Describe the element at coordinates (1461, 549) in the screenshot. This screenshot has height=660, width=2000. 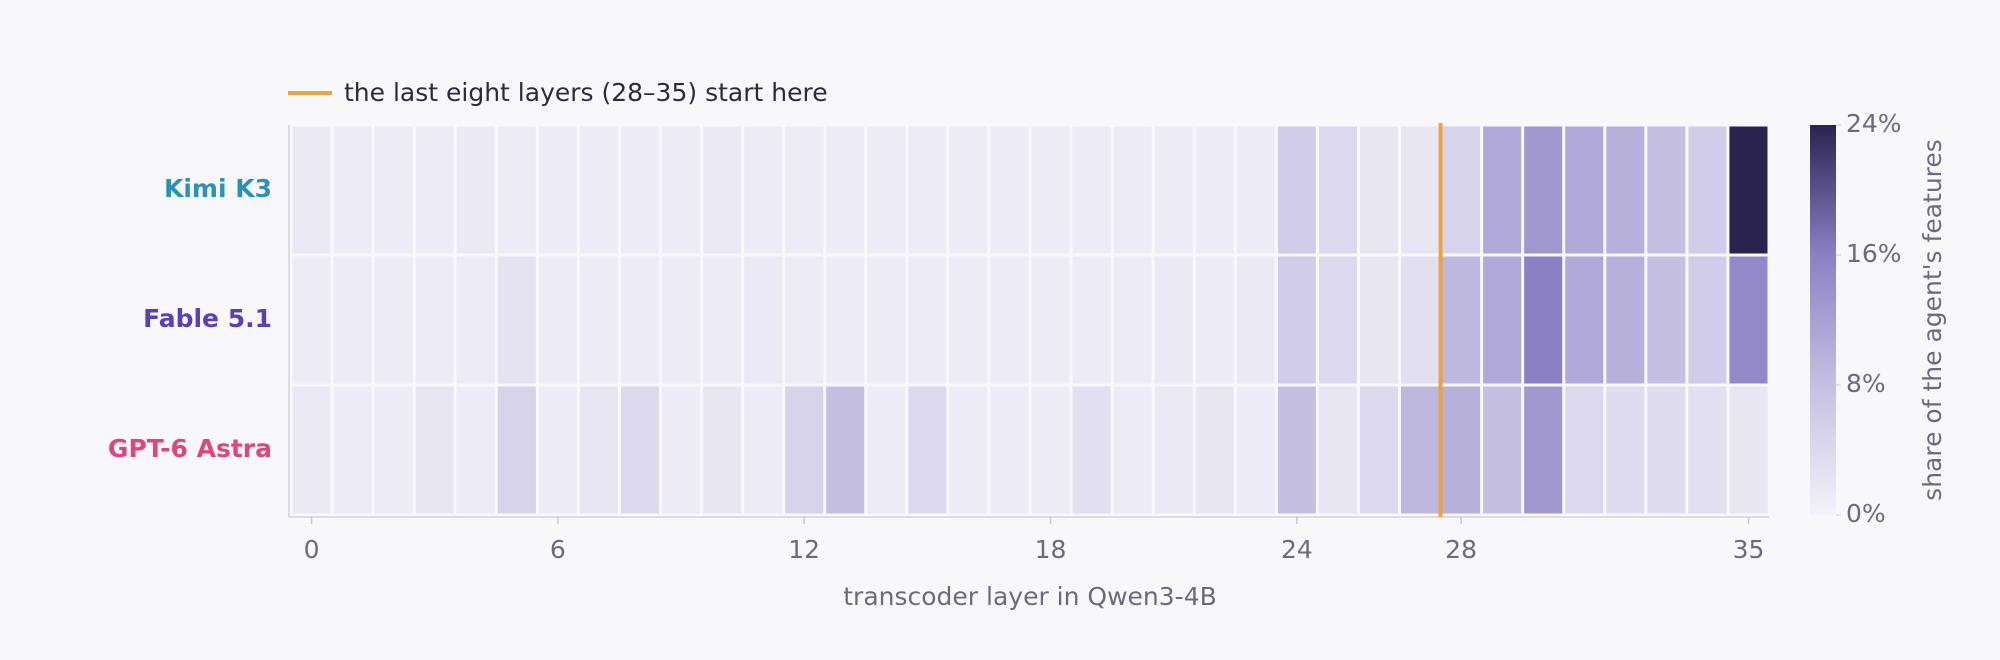
I see `x-tick-label: 28` at that location.